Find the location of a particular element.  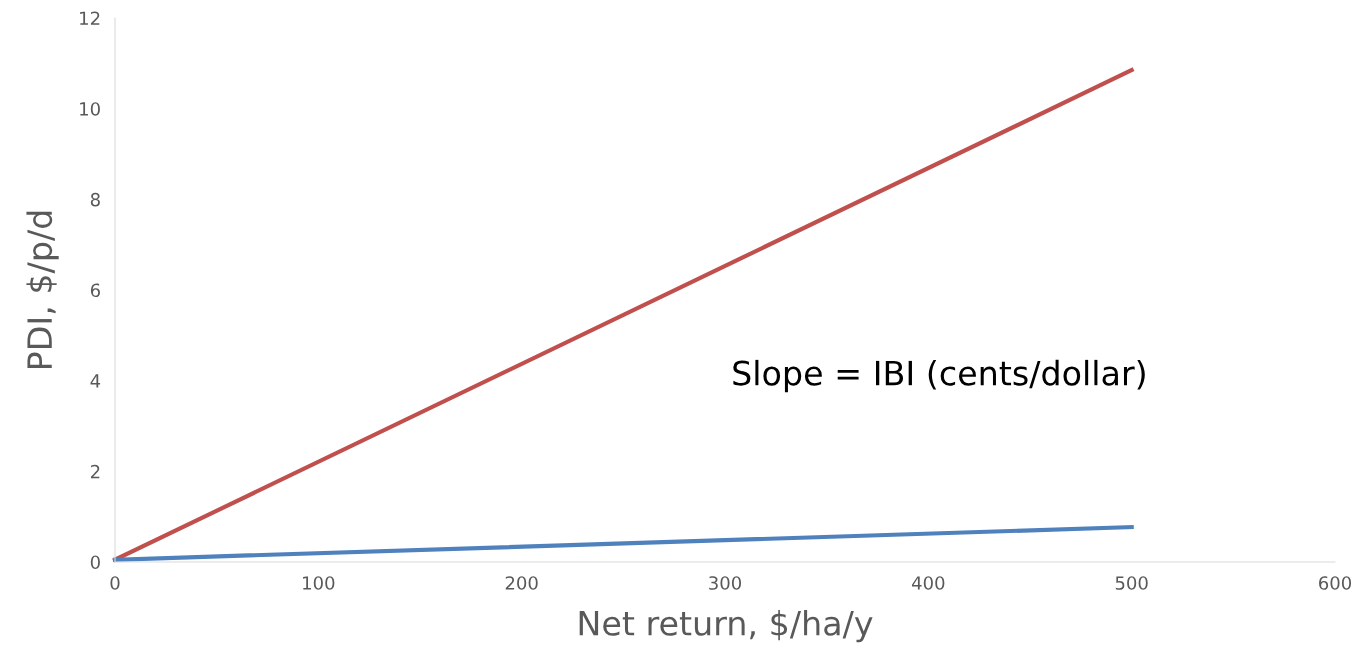

y-tick-label: 12 is located at coordinates (90, 18).